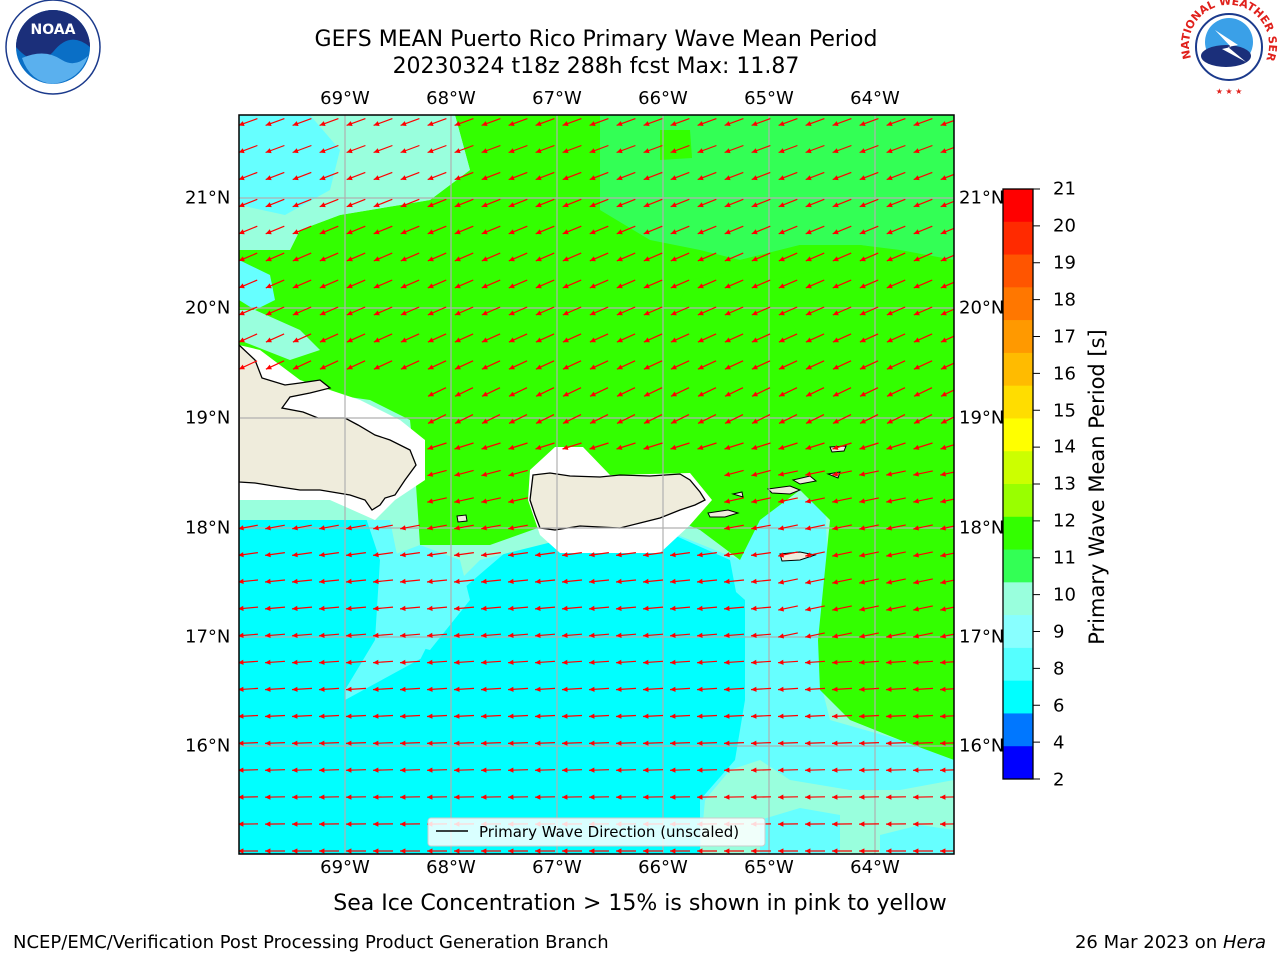  What do you see at coordinates (982, 198) in the screenshot?
I see `lat-label-right: 21°N` at bounding box center [982, 198].